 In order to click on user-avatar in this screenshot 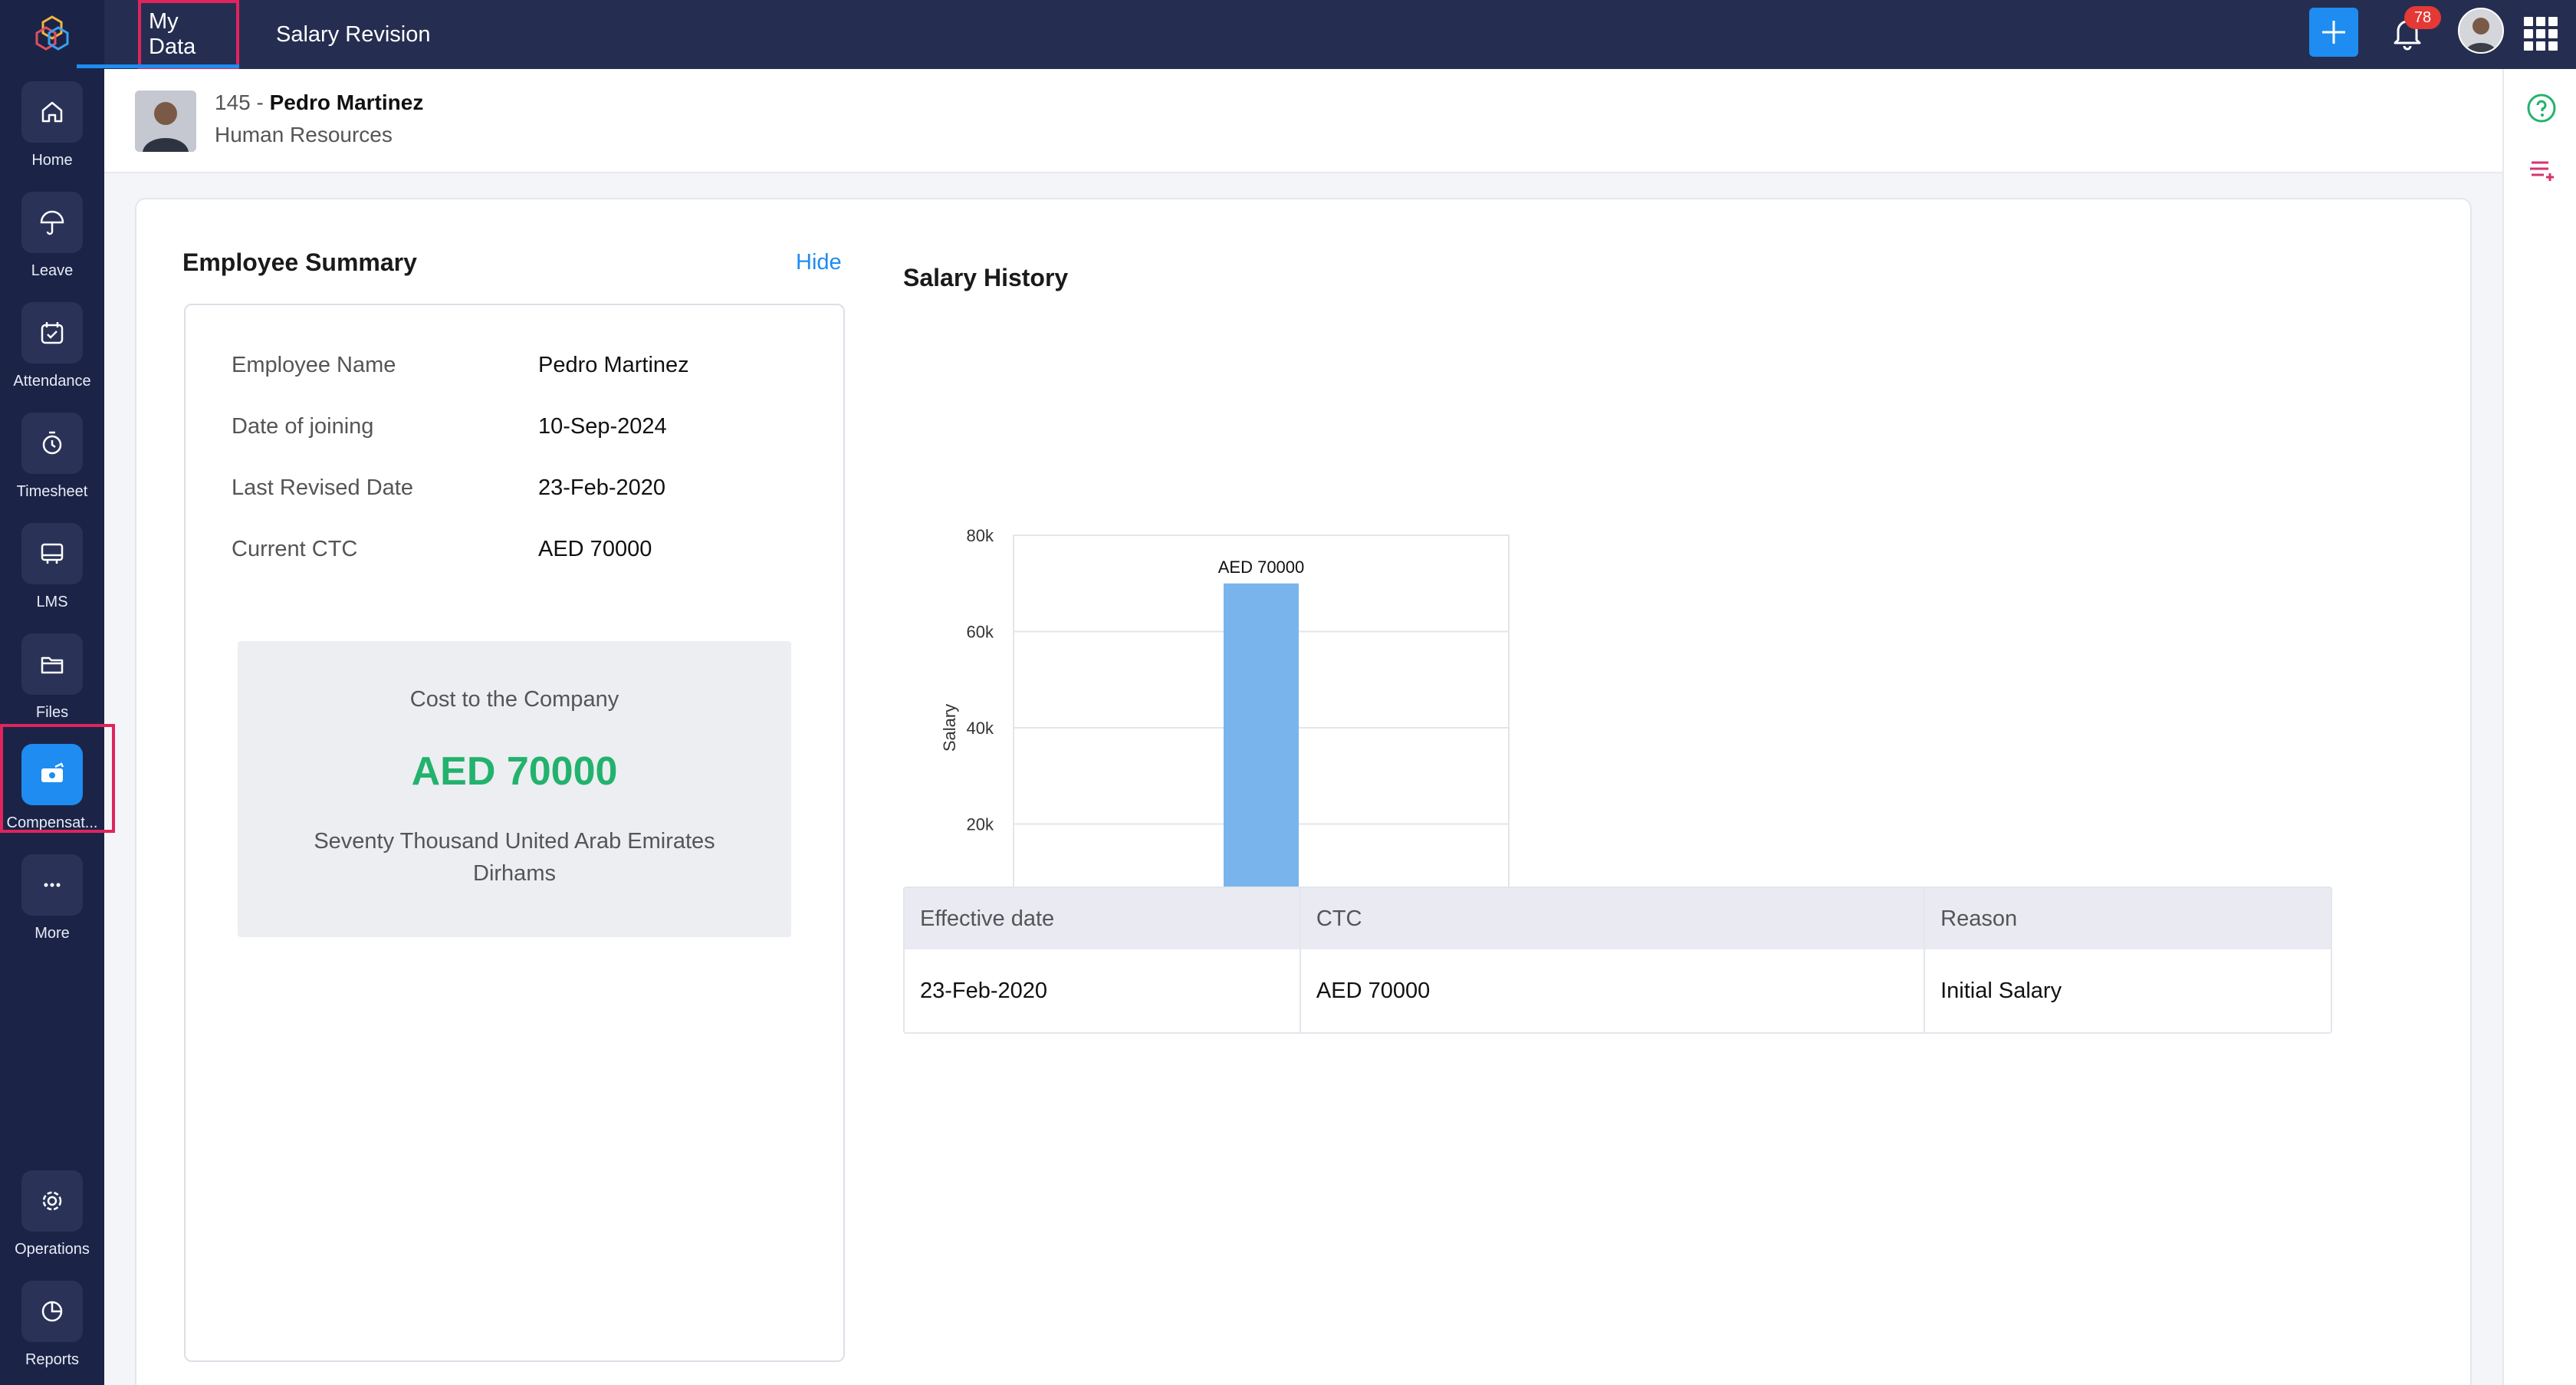, I will do `click(2481, 31)`.